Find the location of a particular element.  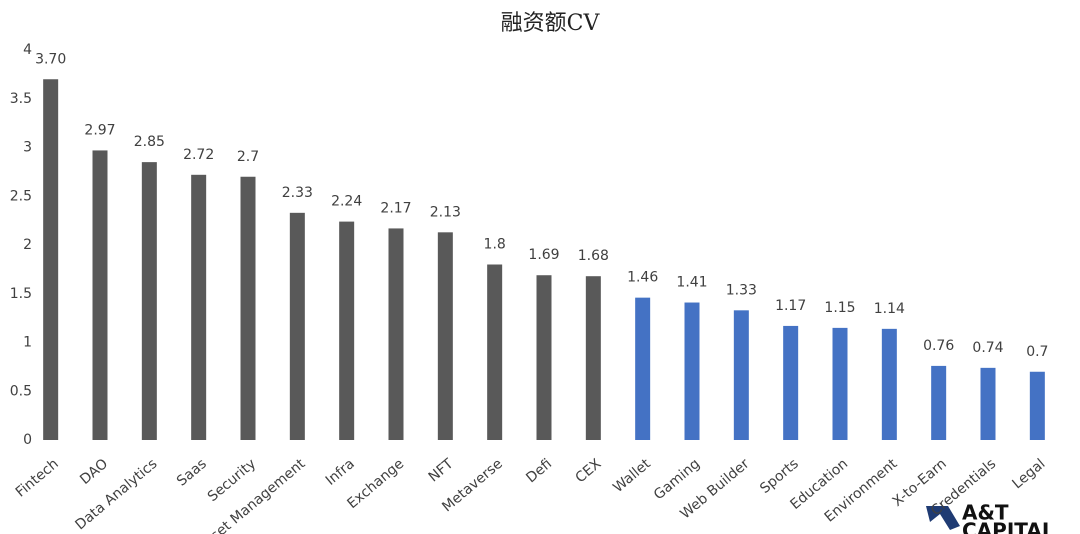

x-tick-label: CEX is located at coordinates (589, 471).